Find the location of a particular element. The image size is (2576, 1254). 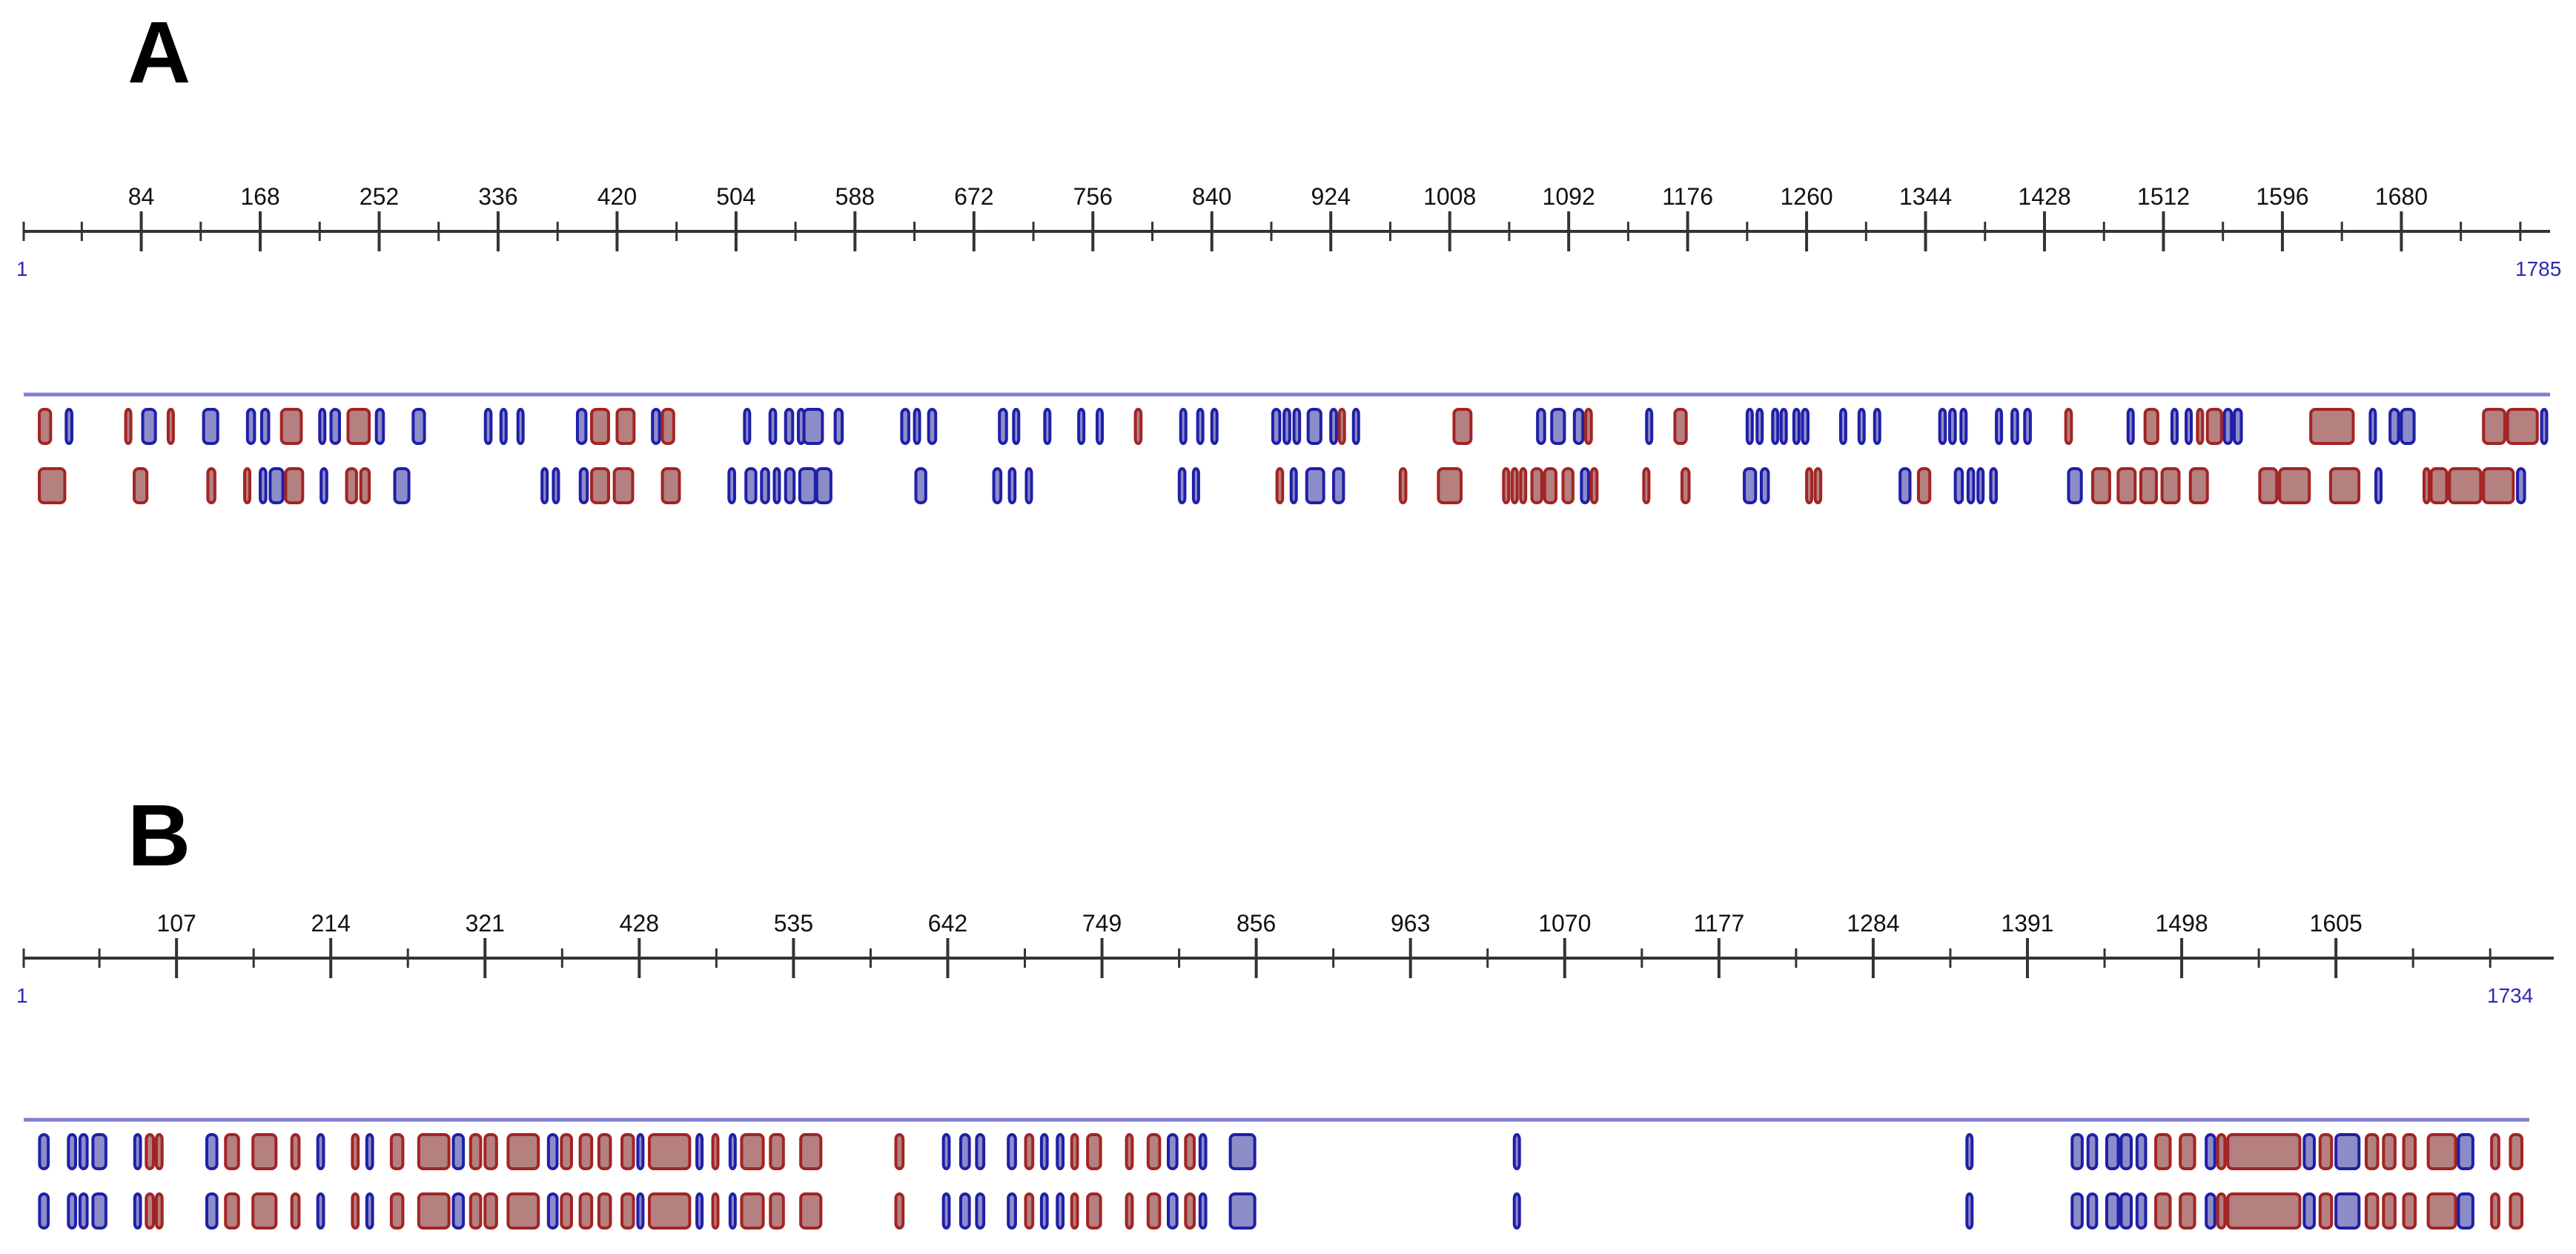

ruler-tick-label: 168 is located at coordinates (259, 196).